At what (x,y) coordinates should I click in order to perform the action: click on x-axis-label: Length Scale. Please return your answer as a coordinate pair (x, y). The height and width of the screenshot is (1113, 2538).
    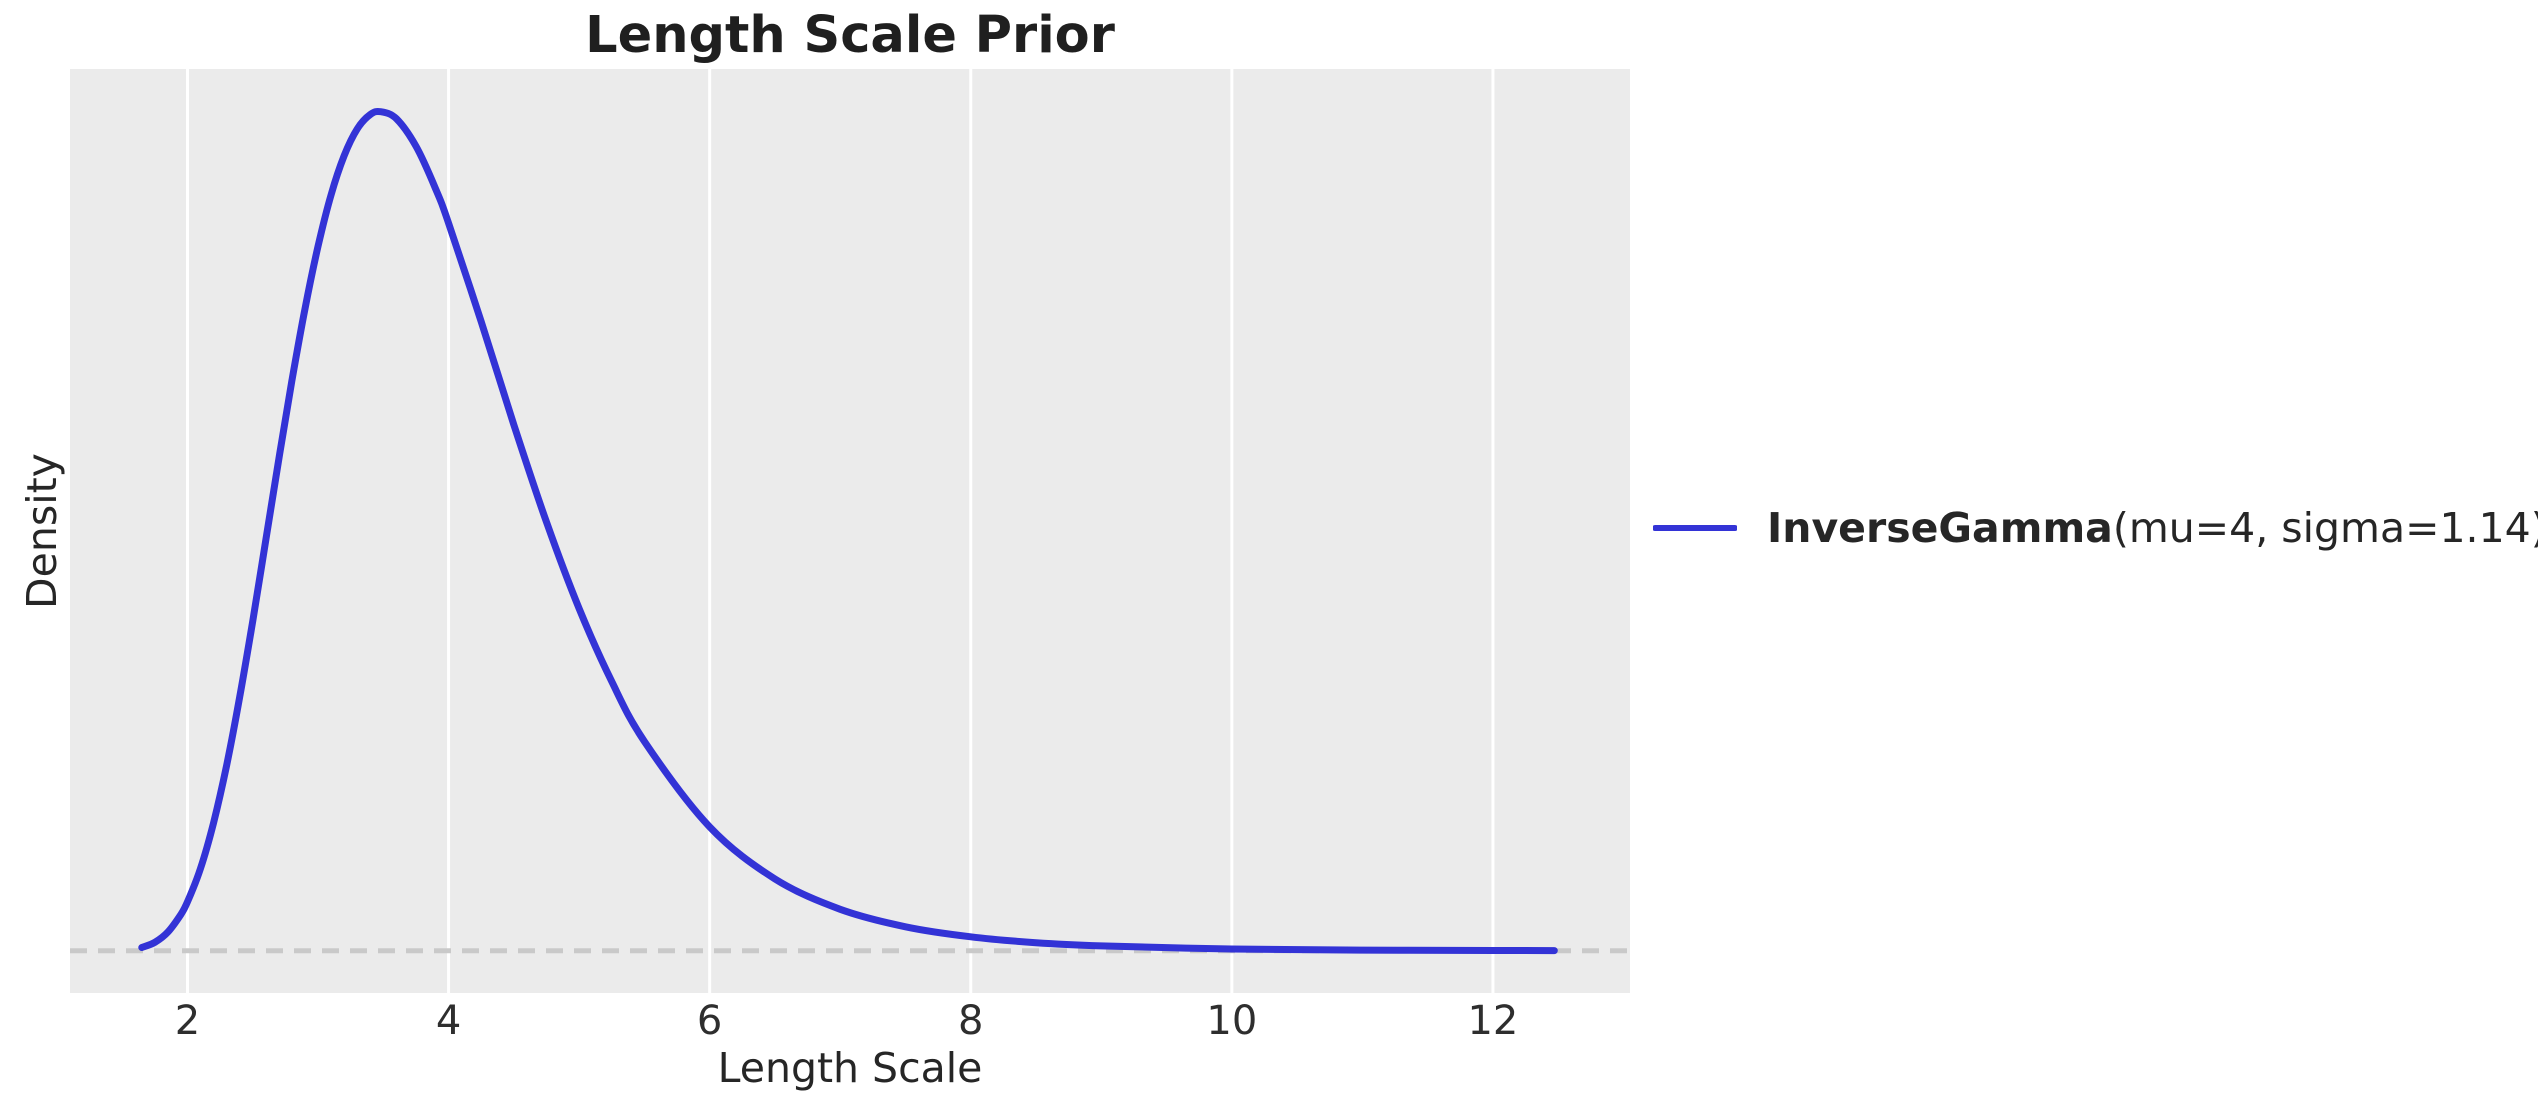
    Looking at the image, I should click on (850, 1068).